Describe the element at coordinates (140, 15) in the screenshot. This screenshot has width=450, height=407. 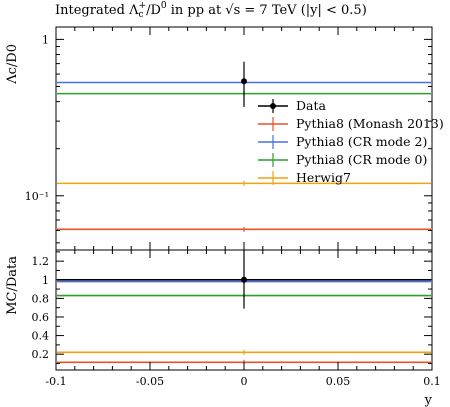
I see `title-sub: c` at that location.